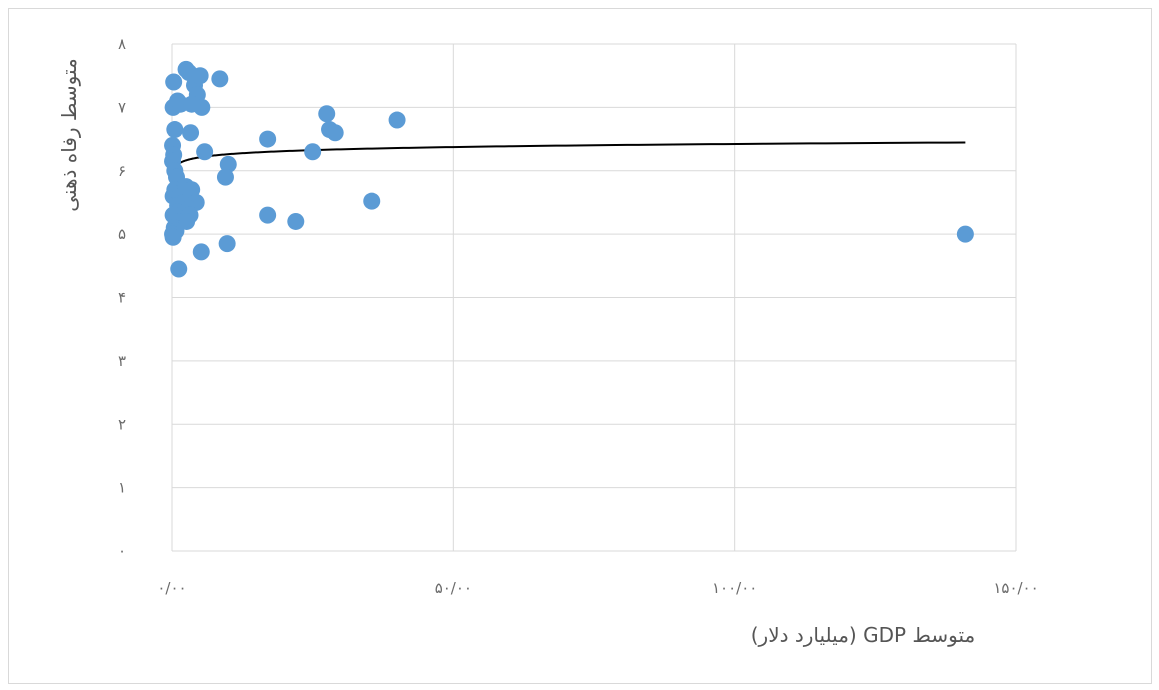 The width and height of the screenshot is (1159, 690). What do you see at coordinates (122, 488) in the screenshot?
I see `y-tick-label: ۱` at bounding box center [122, 488].